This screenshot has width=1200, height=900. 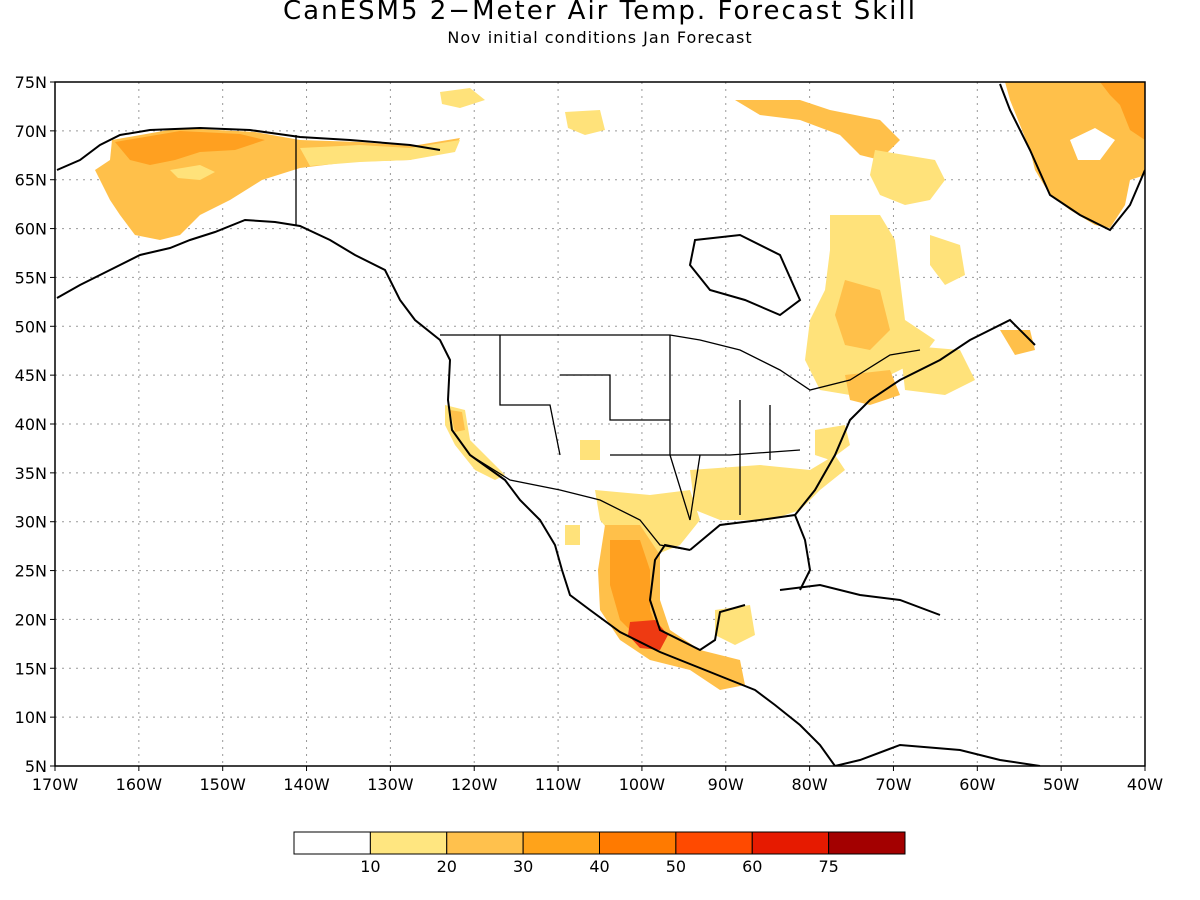 I want to click on lon-tick-label: 150W, so click(x=223, y=784).